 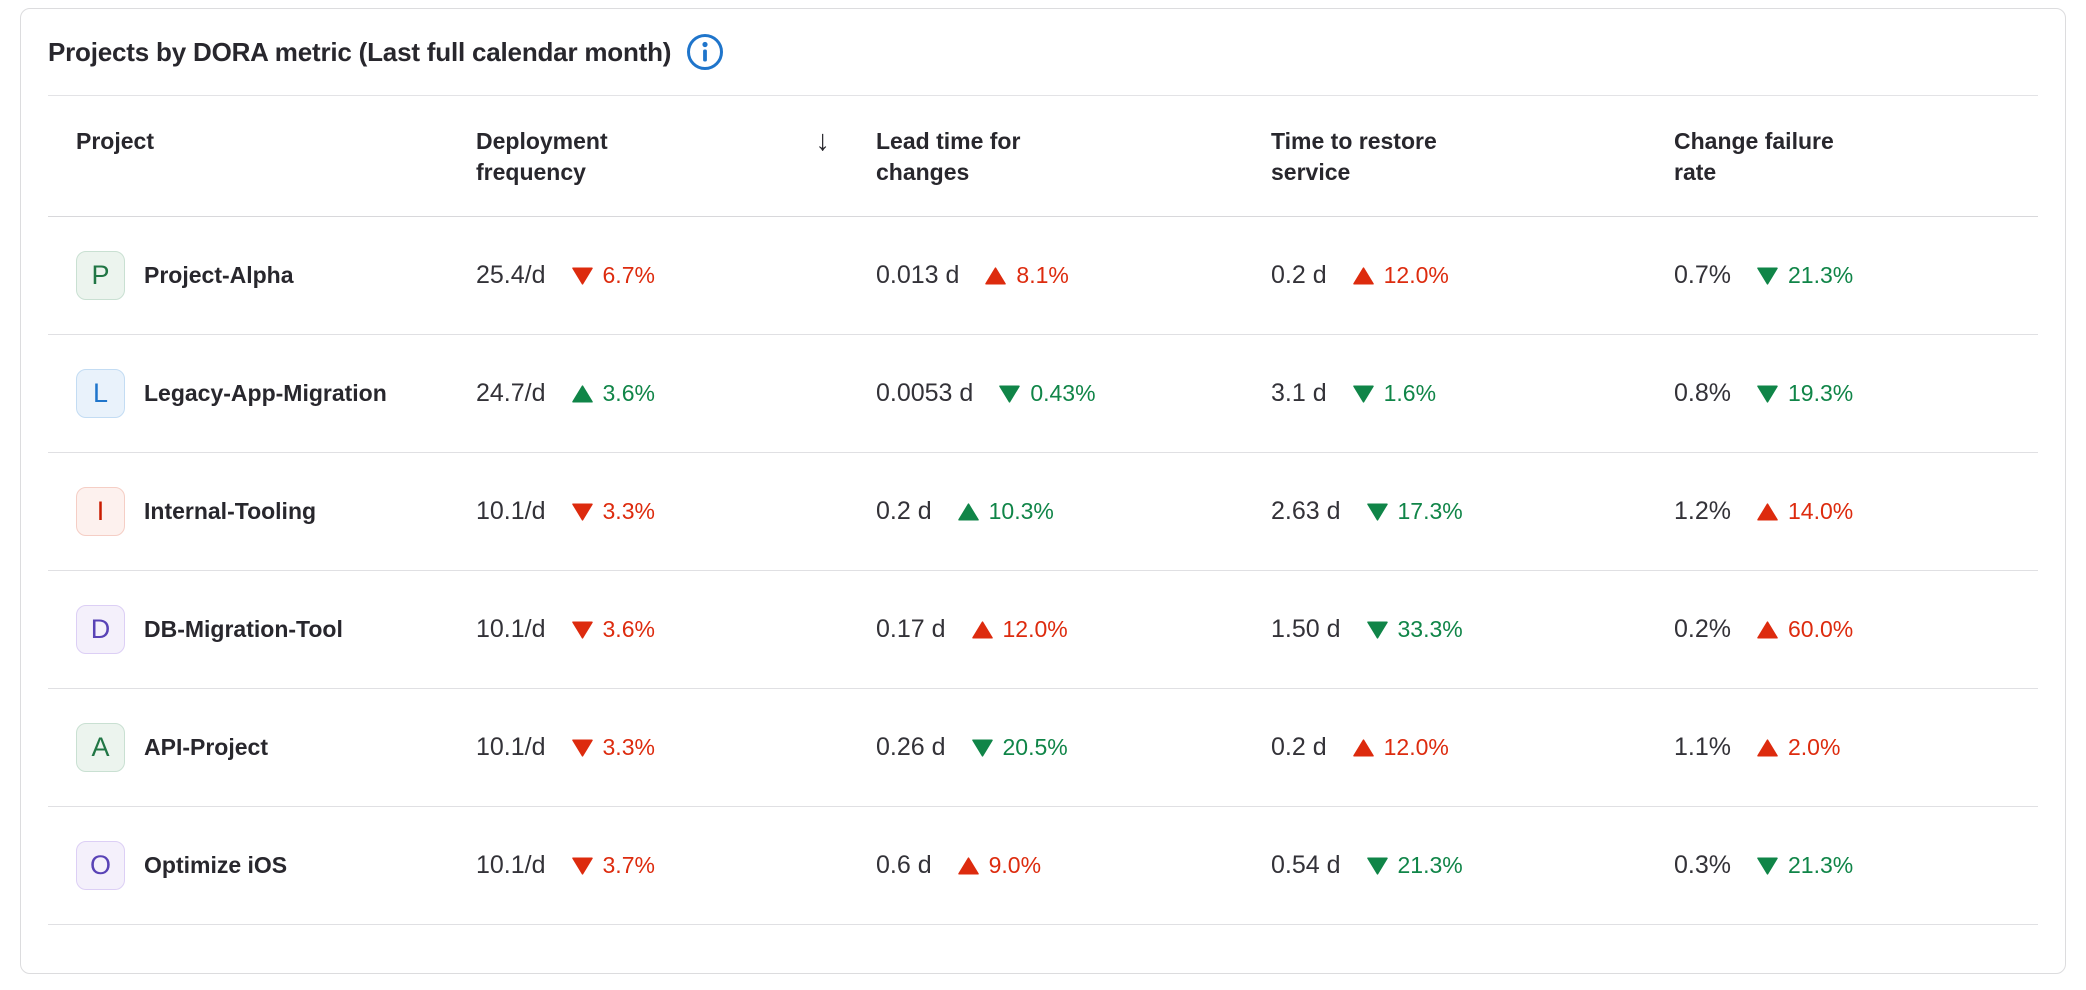 I want to click on sort-descending-icon: ↓, so click(x=823, y=141).